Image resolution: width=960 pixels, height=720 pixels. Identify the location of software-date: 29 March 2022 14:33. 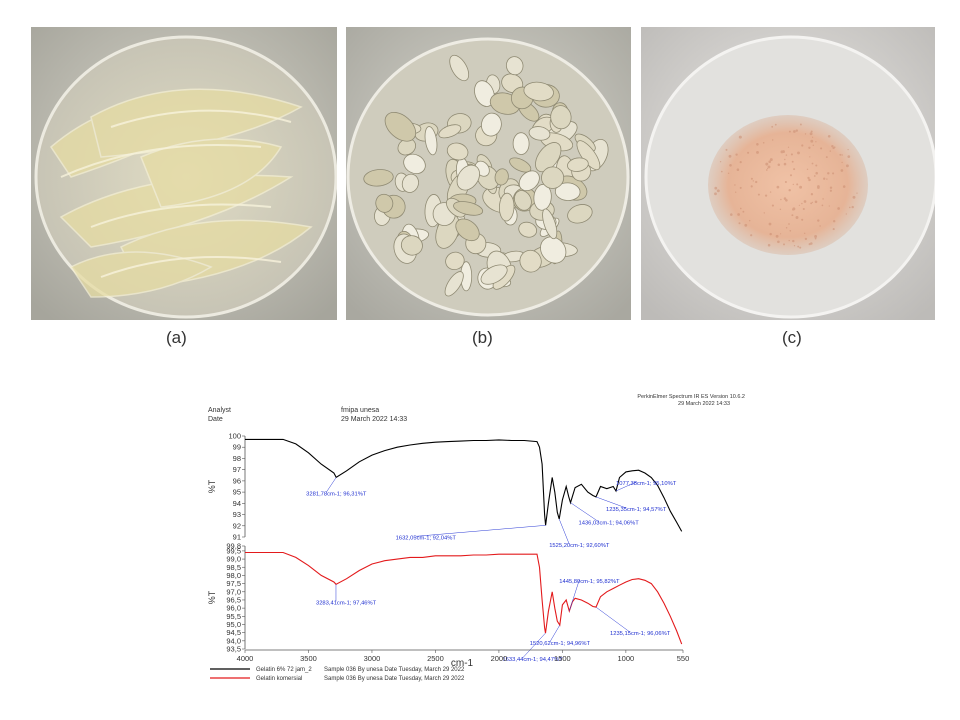
(704, 404).